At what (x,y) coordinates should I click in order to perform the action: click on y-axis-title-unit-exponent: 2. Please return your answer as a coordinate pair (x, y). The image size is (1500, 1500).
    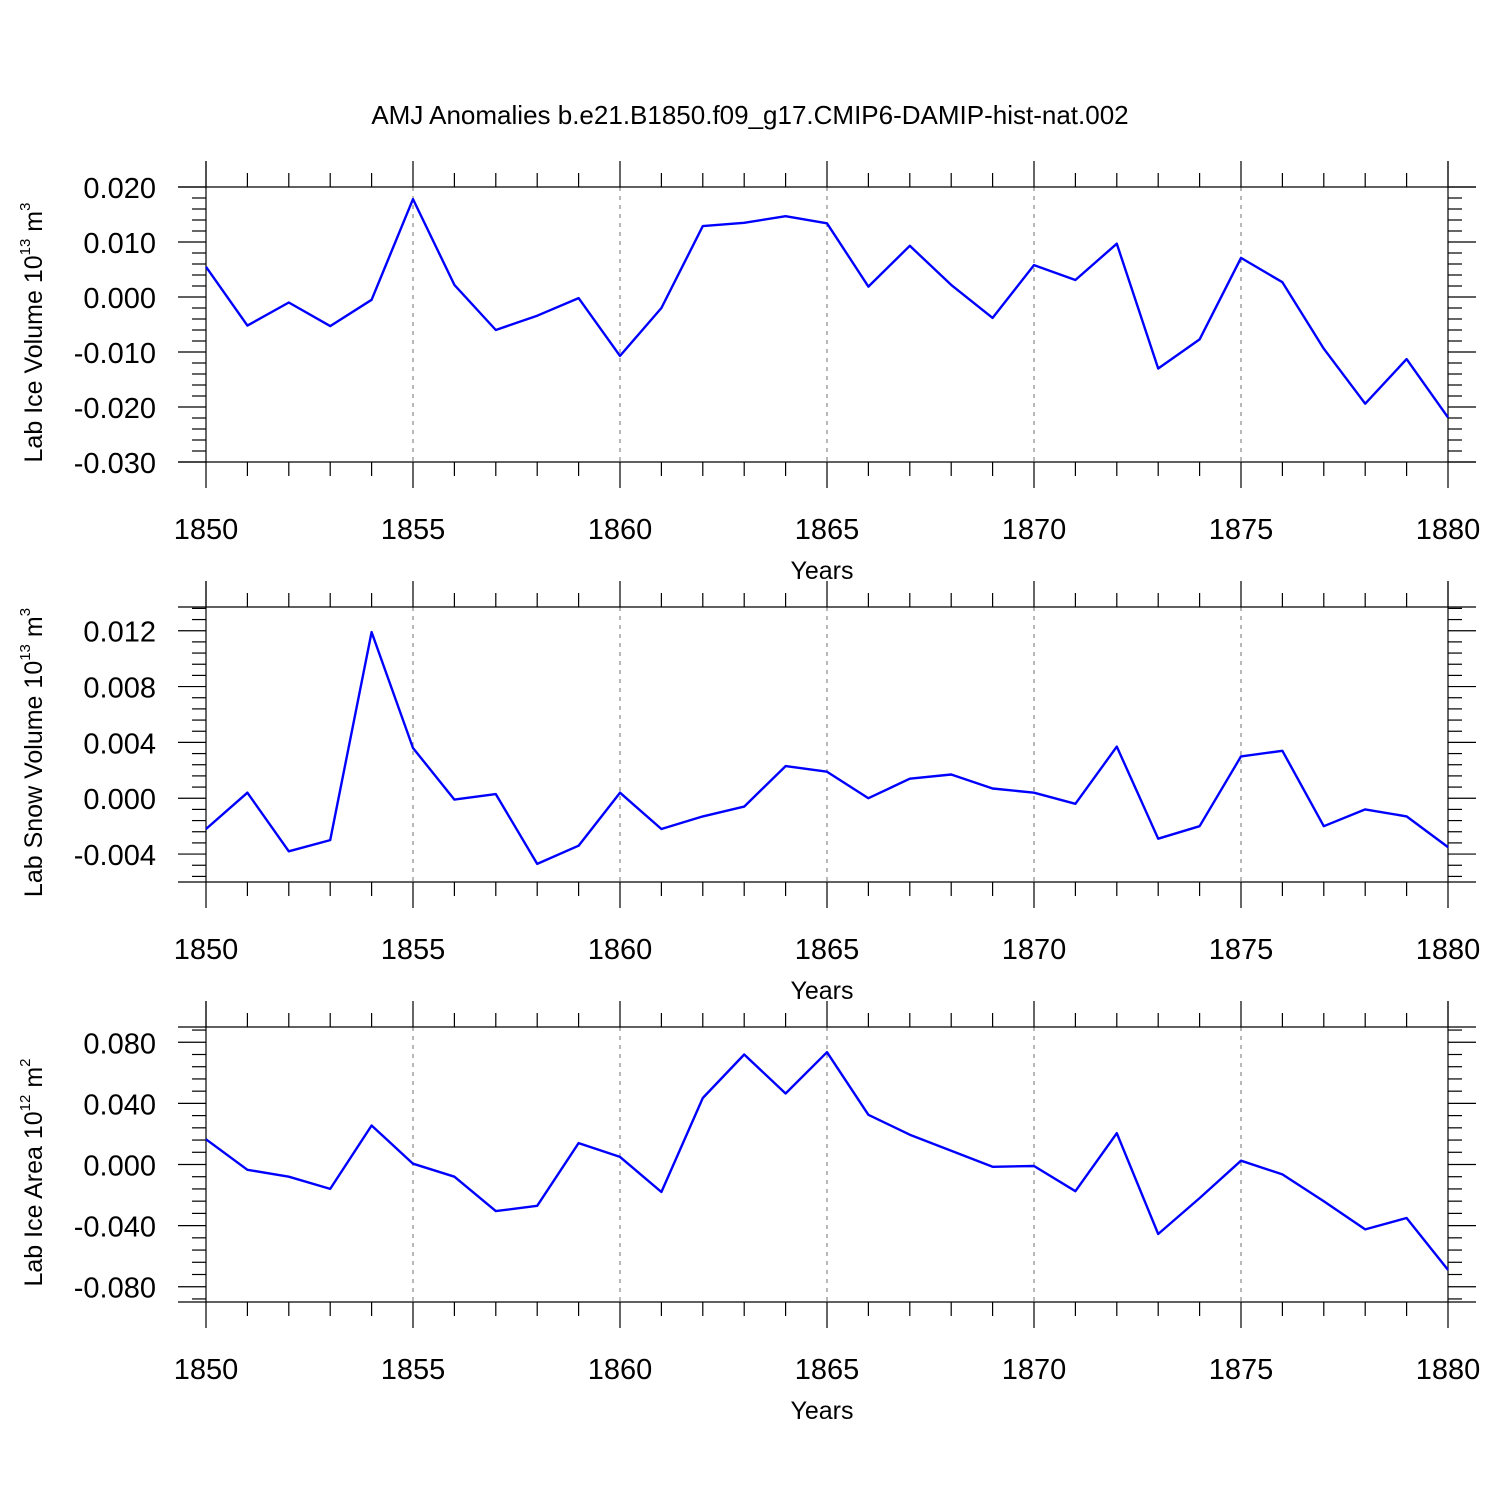
    Looking at the image, I should click on (25, 1063).